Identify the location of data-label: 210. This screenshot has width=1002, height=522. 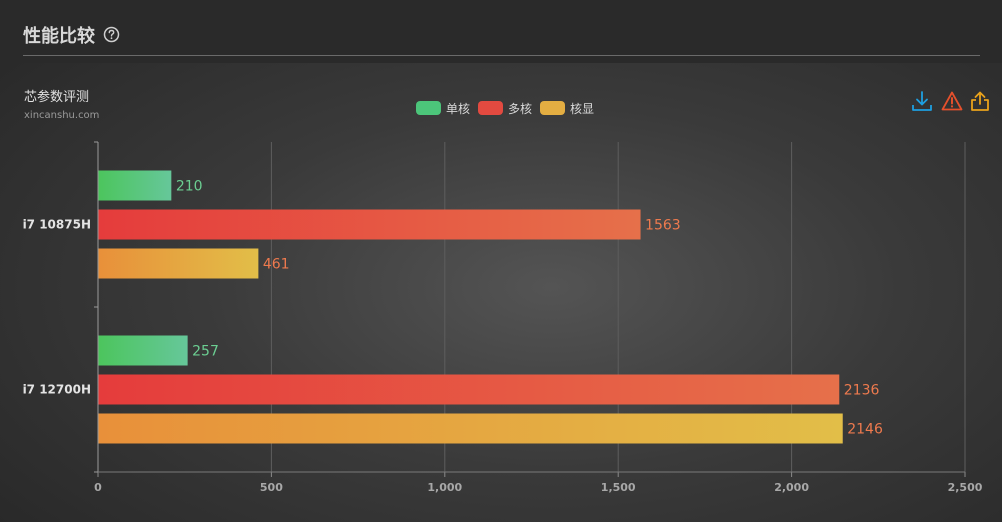
(189, 187).